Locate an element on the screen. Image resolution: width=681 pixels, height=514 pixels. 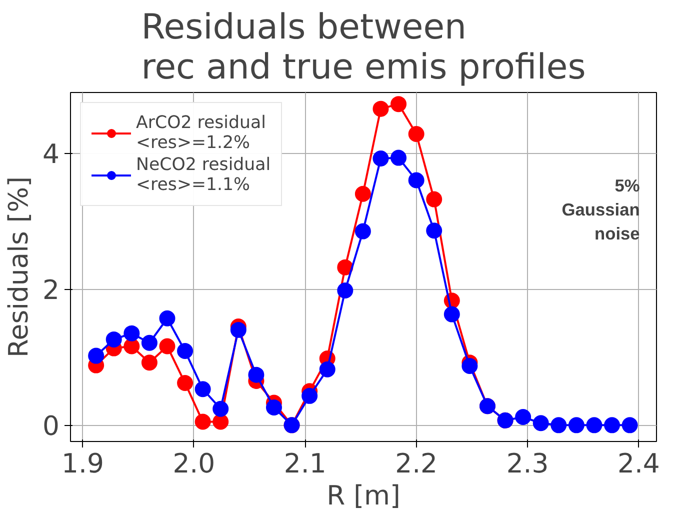
x-tick-label: 2.2 is located at coordinates (416, 464).